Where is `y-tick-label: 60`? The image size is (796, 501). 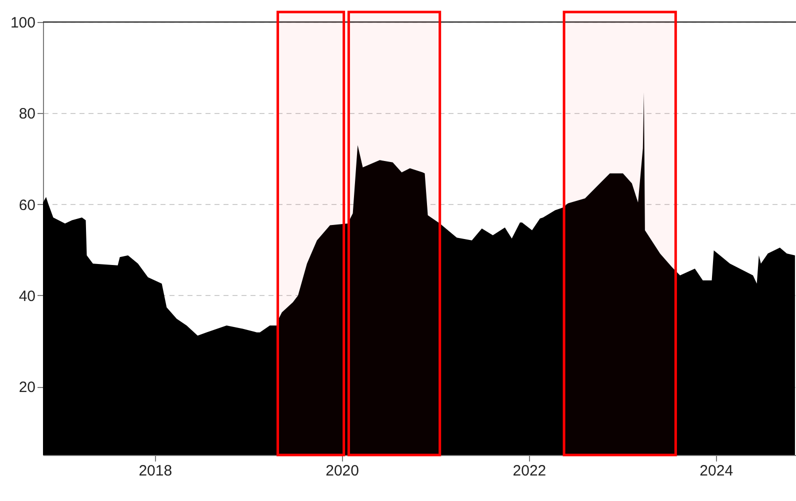 y-tick-label: 60 is located at coordinates (27, 205).